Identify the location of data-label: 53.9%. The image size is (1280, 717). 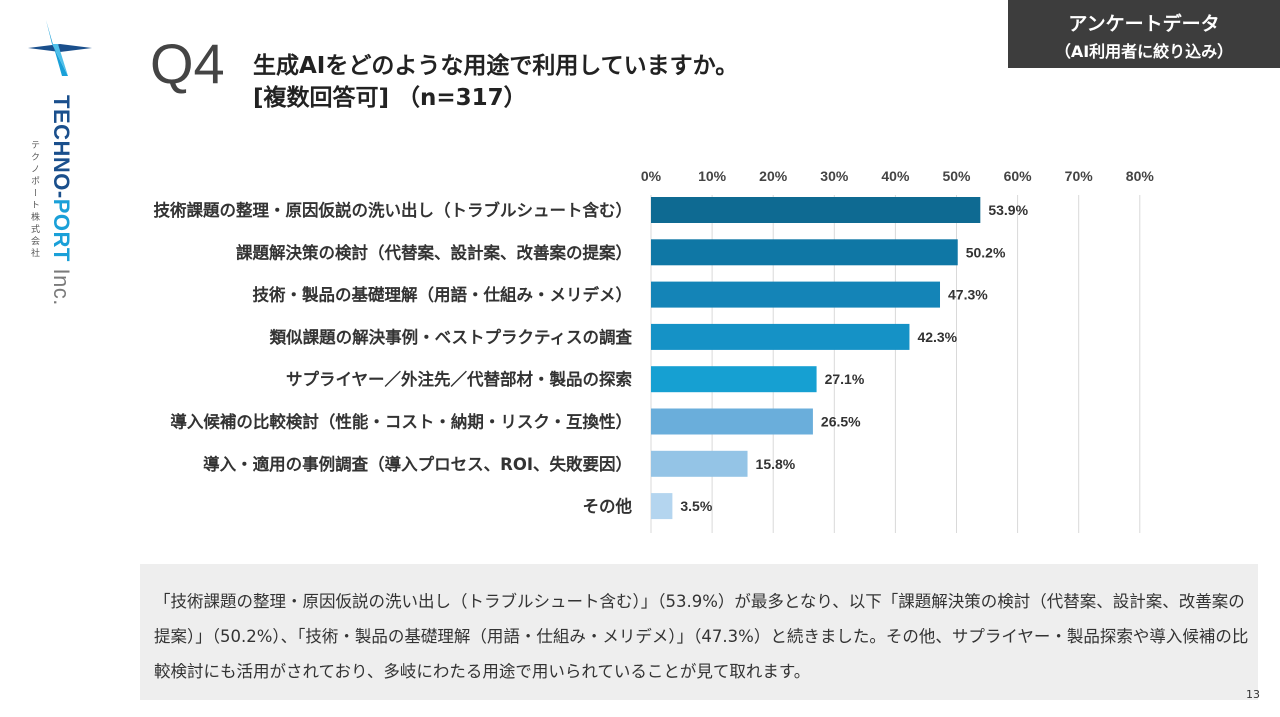
(1008, 210).